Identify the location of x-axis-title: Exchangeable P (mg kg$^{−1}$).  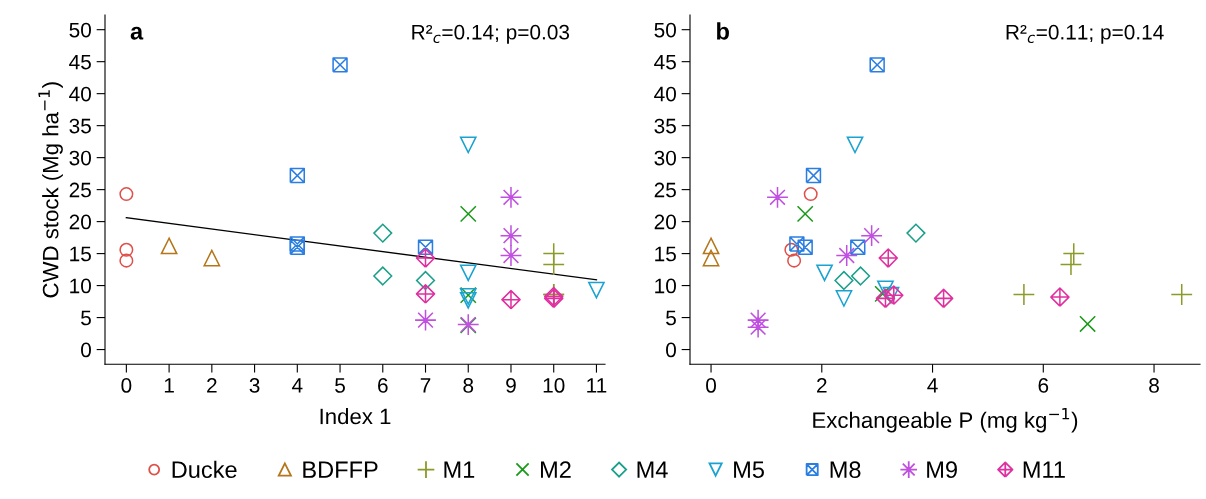
(945, 420).